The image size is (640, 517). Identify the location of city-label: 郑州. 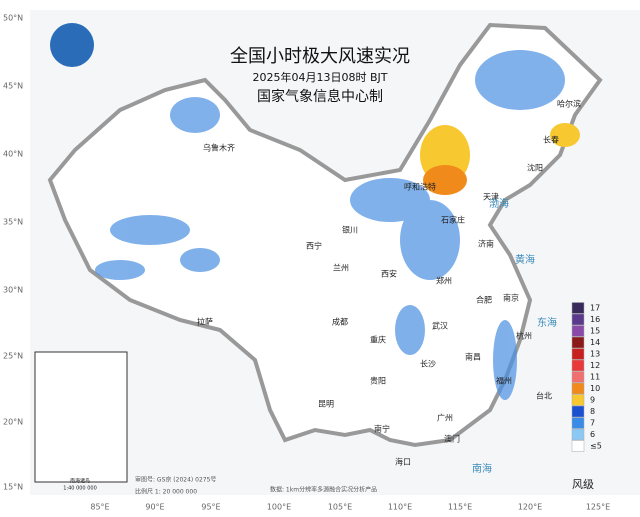
(444, 281).